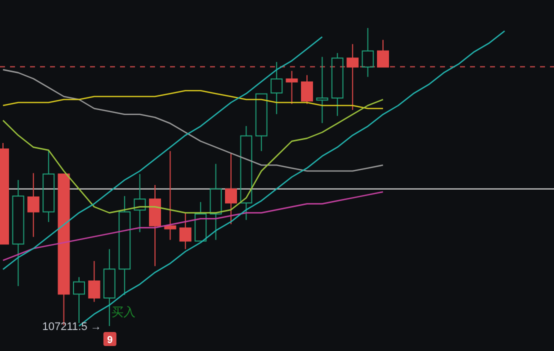 The width and height of the screenshot is (554, 351). What do you see at coordinates (72, 327) in the screenshot?
I see `annotation: 107211.5 →` at bounding box center [72, 327].